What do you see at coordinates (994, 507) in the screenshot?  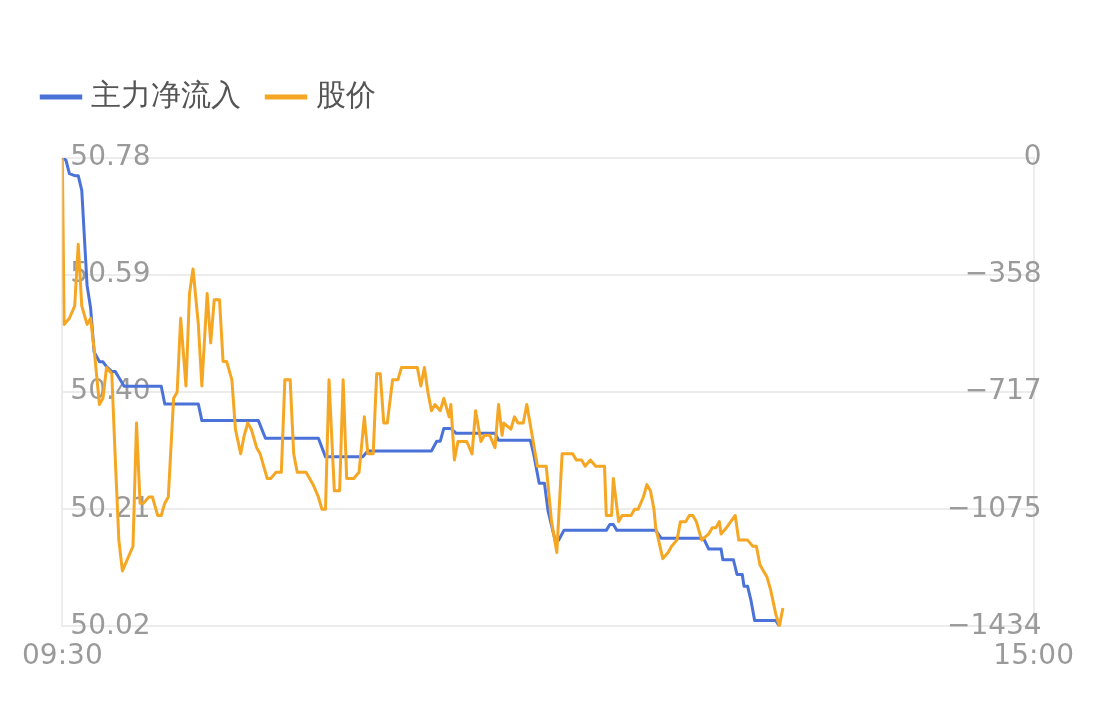 I see `y2-tick-label: −1075` at bounding box center [994, 507].